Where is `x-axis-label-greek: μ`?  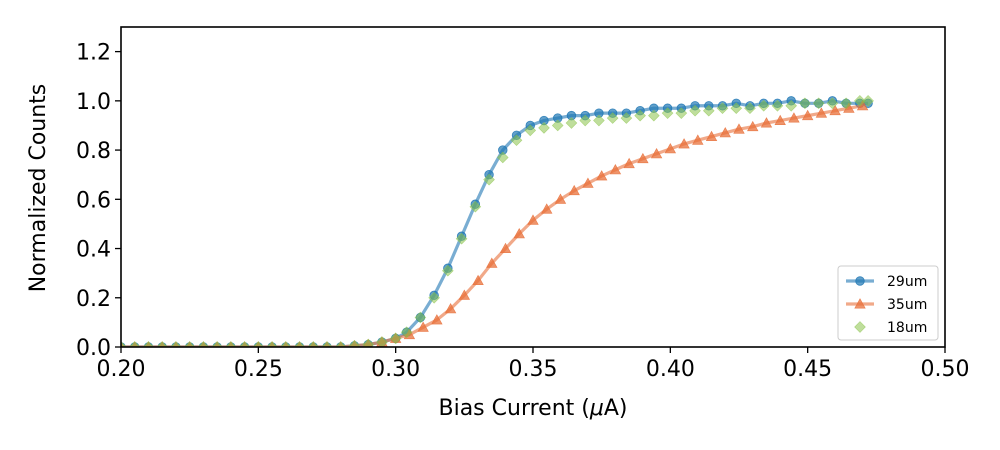
x-axis-label-greek: μ is located at coordinates (596, 408).